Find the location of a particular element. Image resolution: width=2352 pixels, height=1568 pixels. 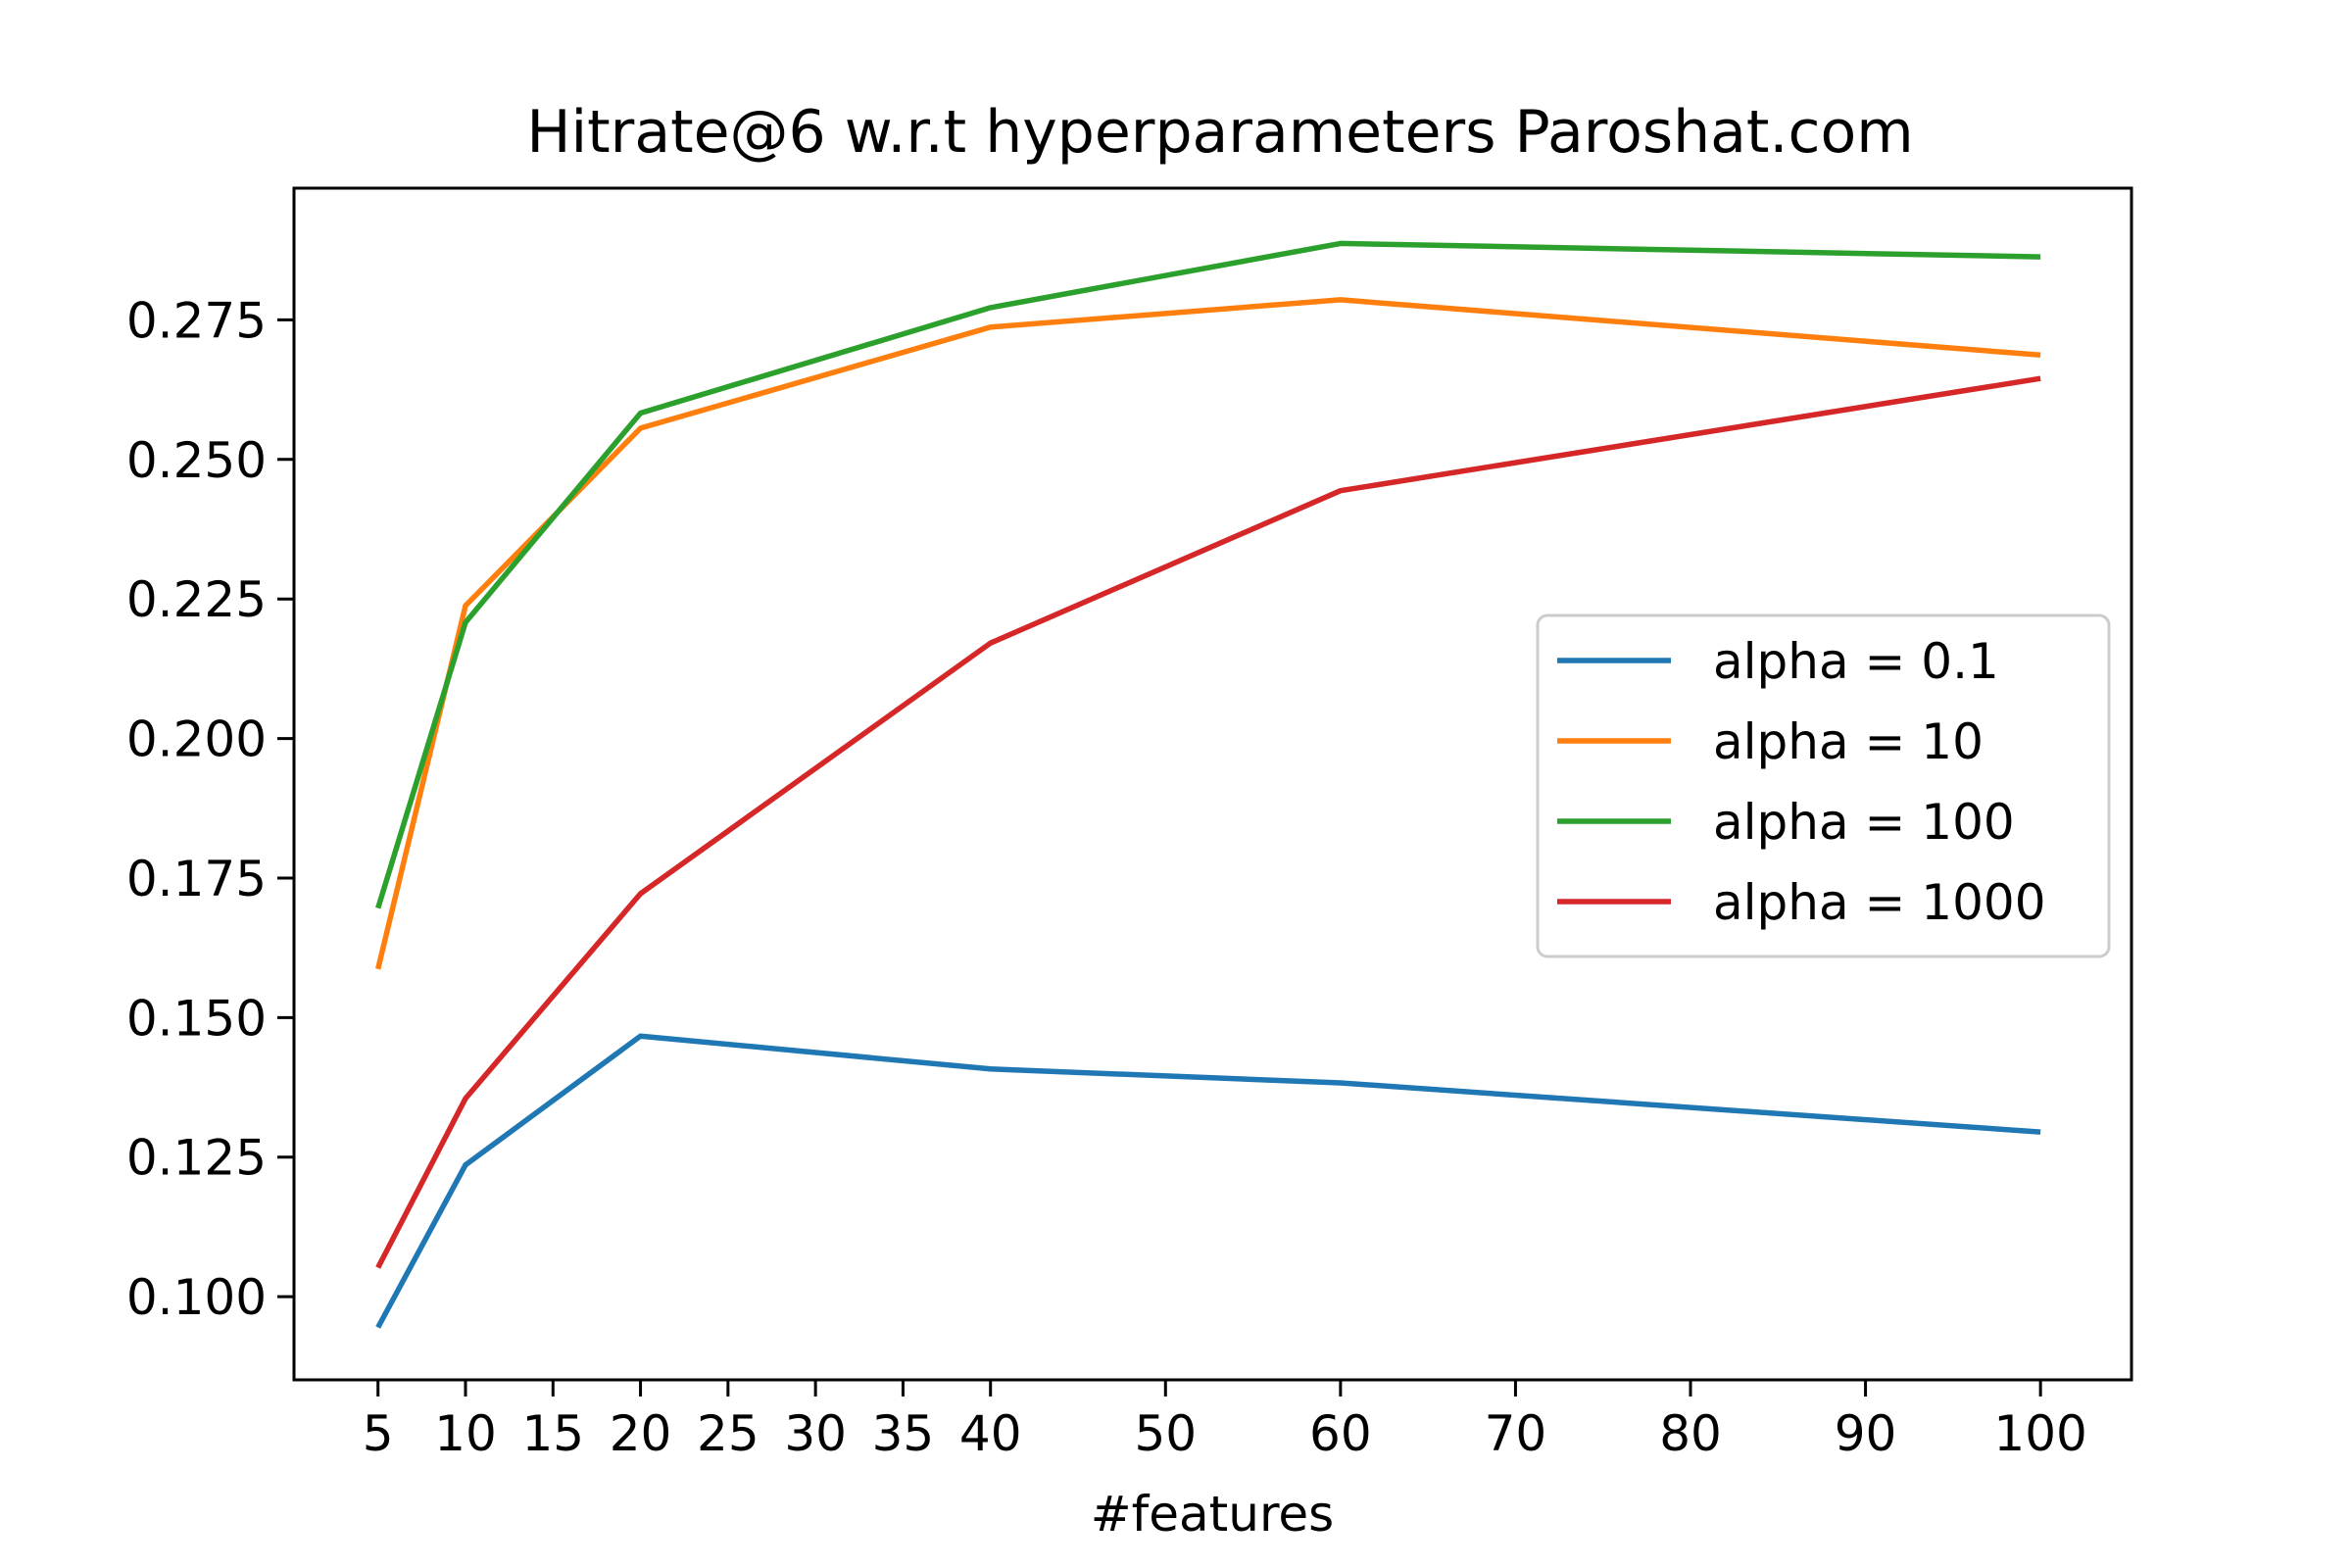

y-tick-label: 0.275 is located at coordinates (196, 320).